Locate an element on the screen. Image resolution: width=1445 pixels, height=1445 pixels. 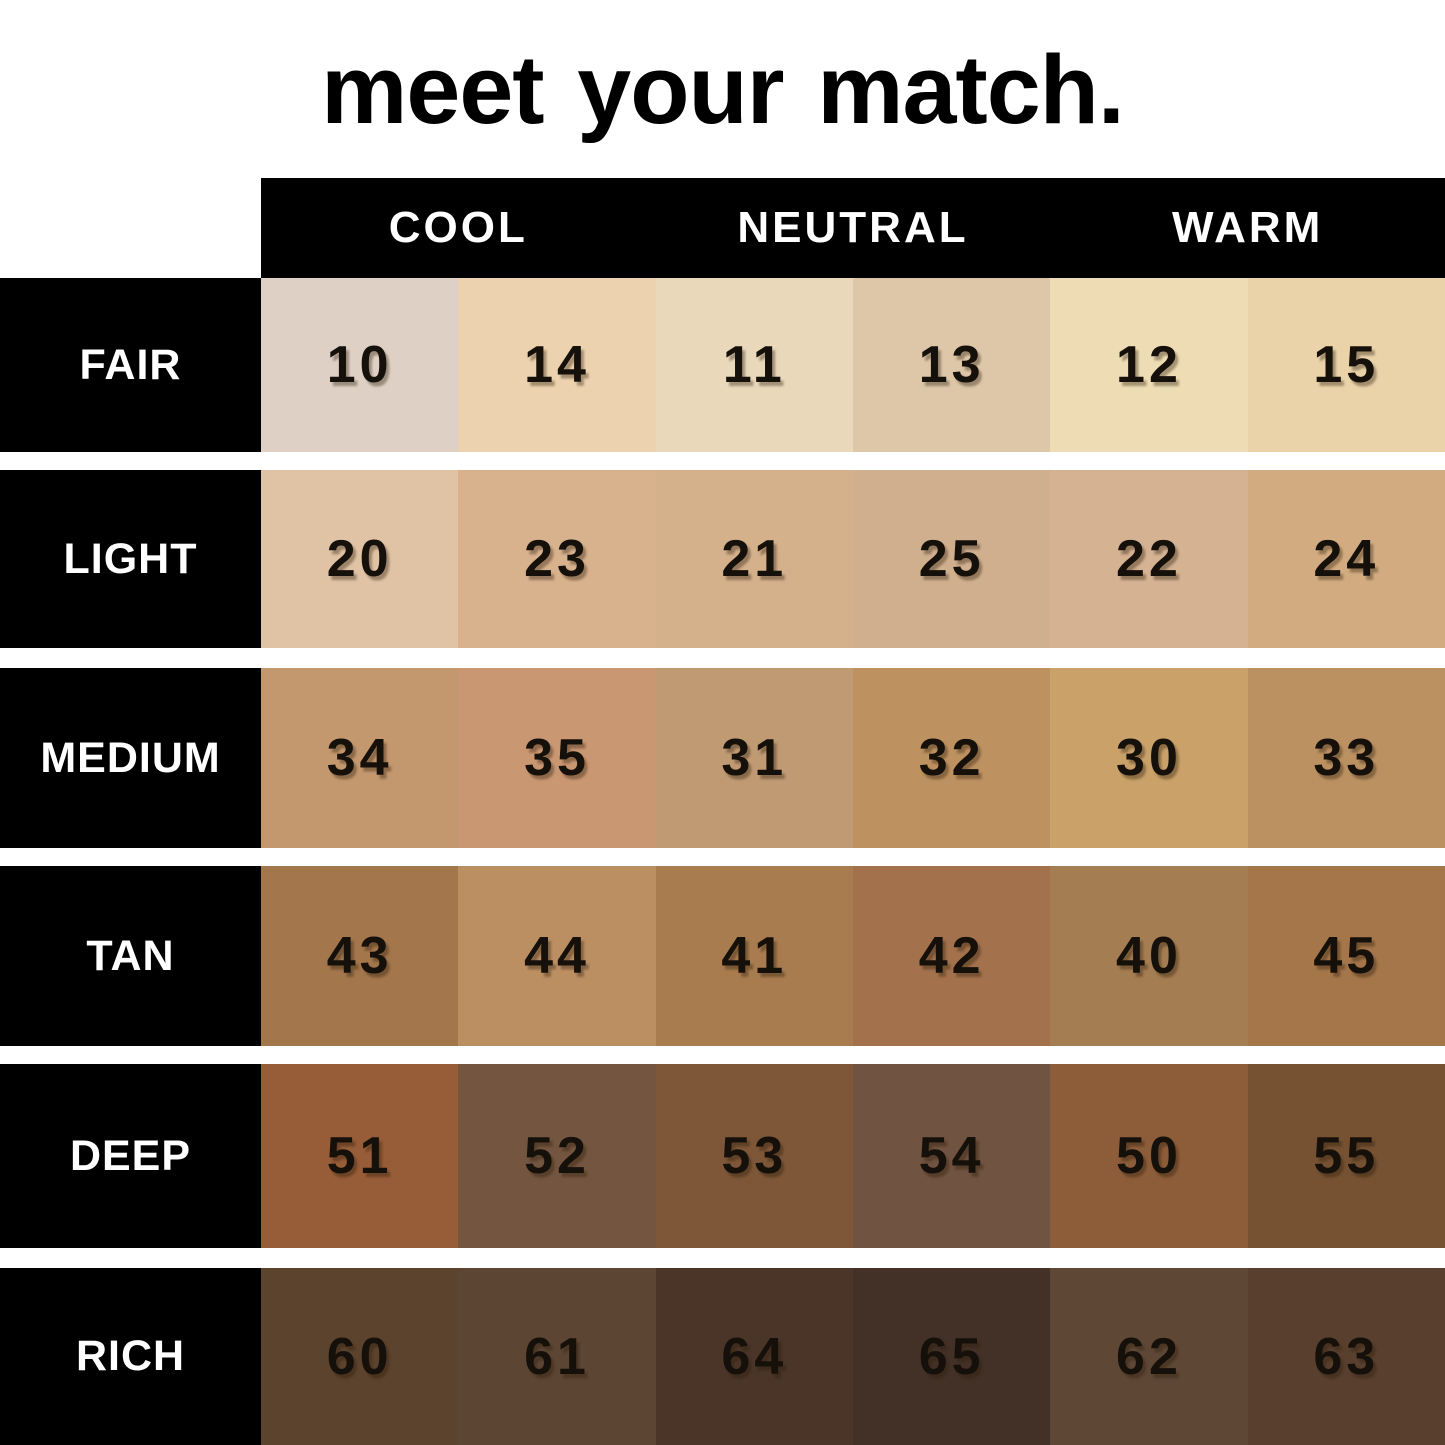
shade-row-rich: RICH 60 61 64 65 62 63 is located at coordinates (722, 1356).